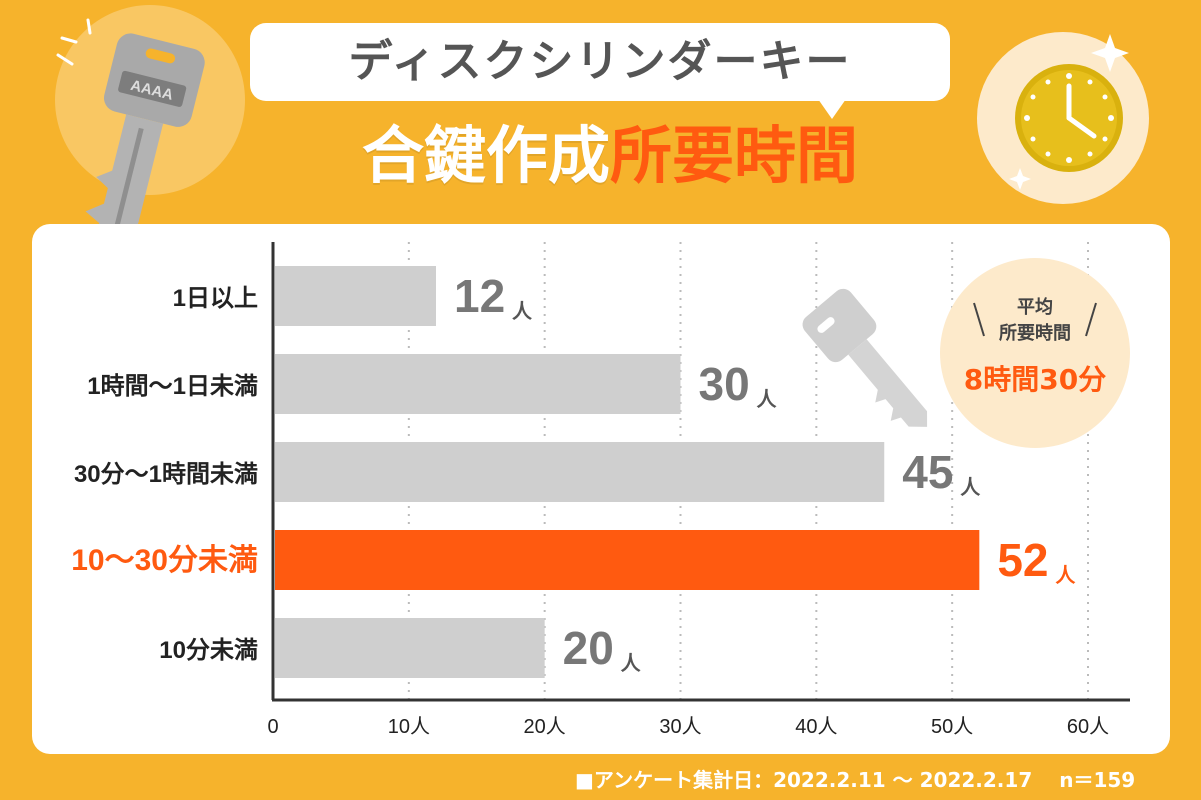 This screenshot has height=800, width=1201. Describe the element at coordinates (855, 780) in the screenshot. I see `survey-footer: ■アンケート集計日：2022.2.11 〜 2022.2.17 n＝159` at that location.